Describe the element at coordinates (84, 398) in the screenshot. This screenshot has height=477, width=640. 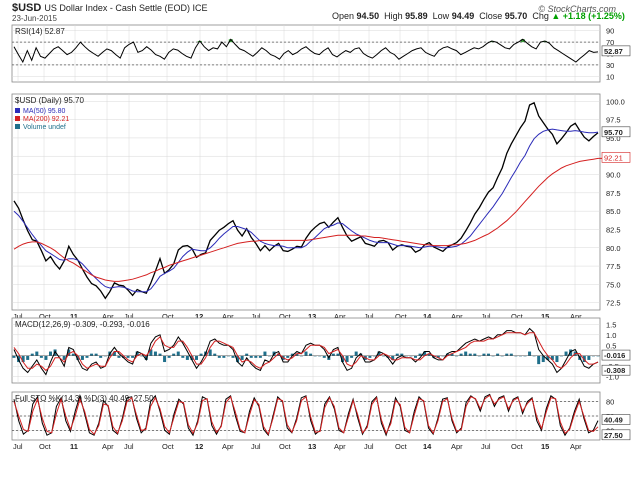
I see `panel-title: Full STO %K(14,3) %D(3) 40.49, 27.50` at that location.